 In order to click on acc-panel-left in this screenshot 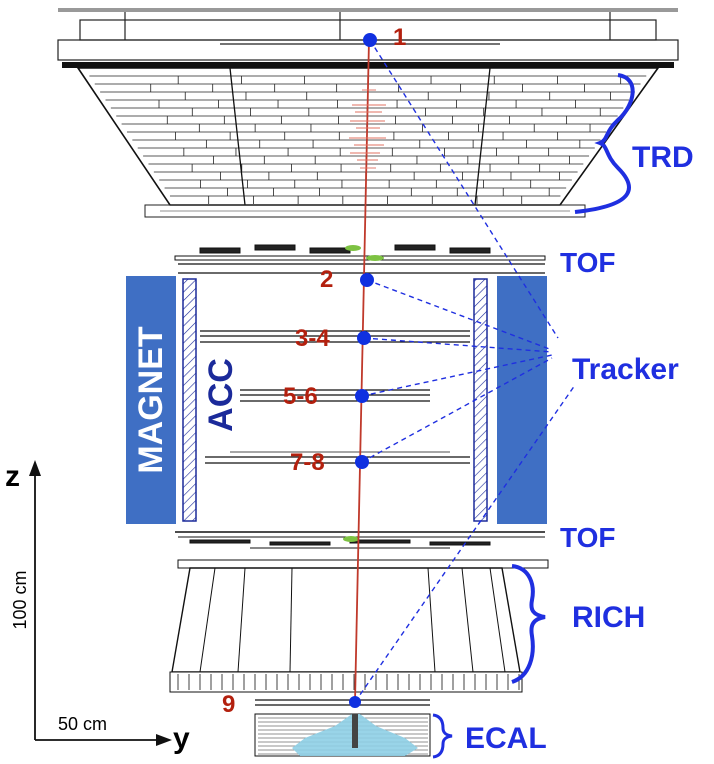, I will do `click(189, 400)`.